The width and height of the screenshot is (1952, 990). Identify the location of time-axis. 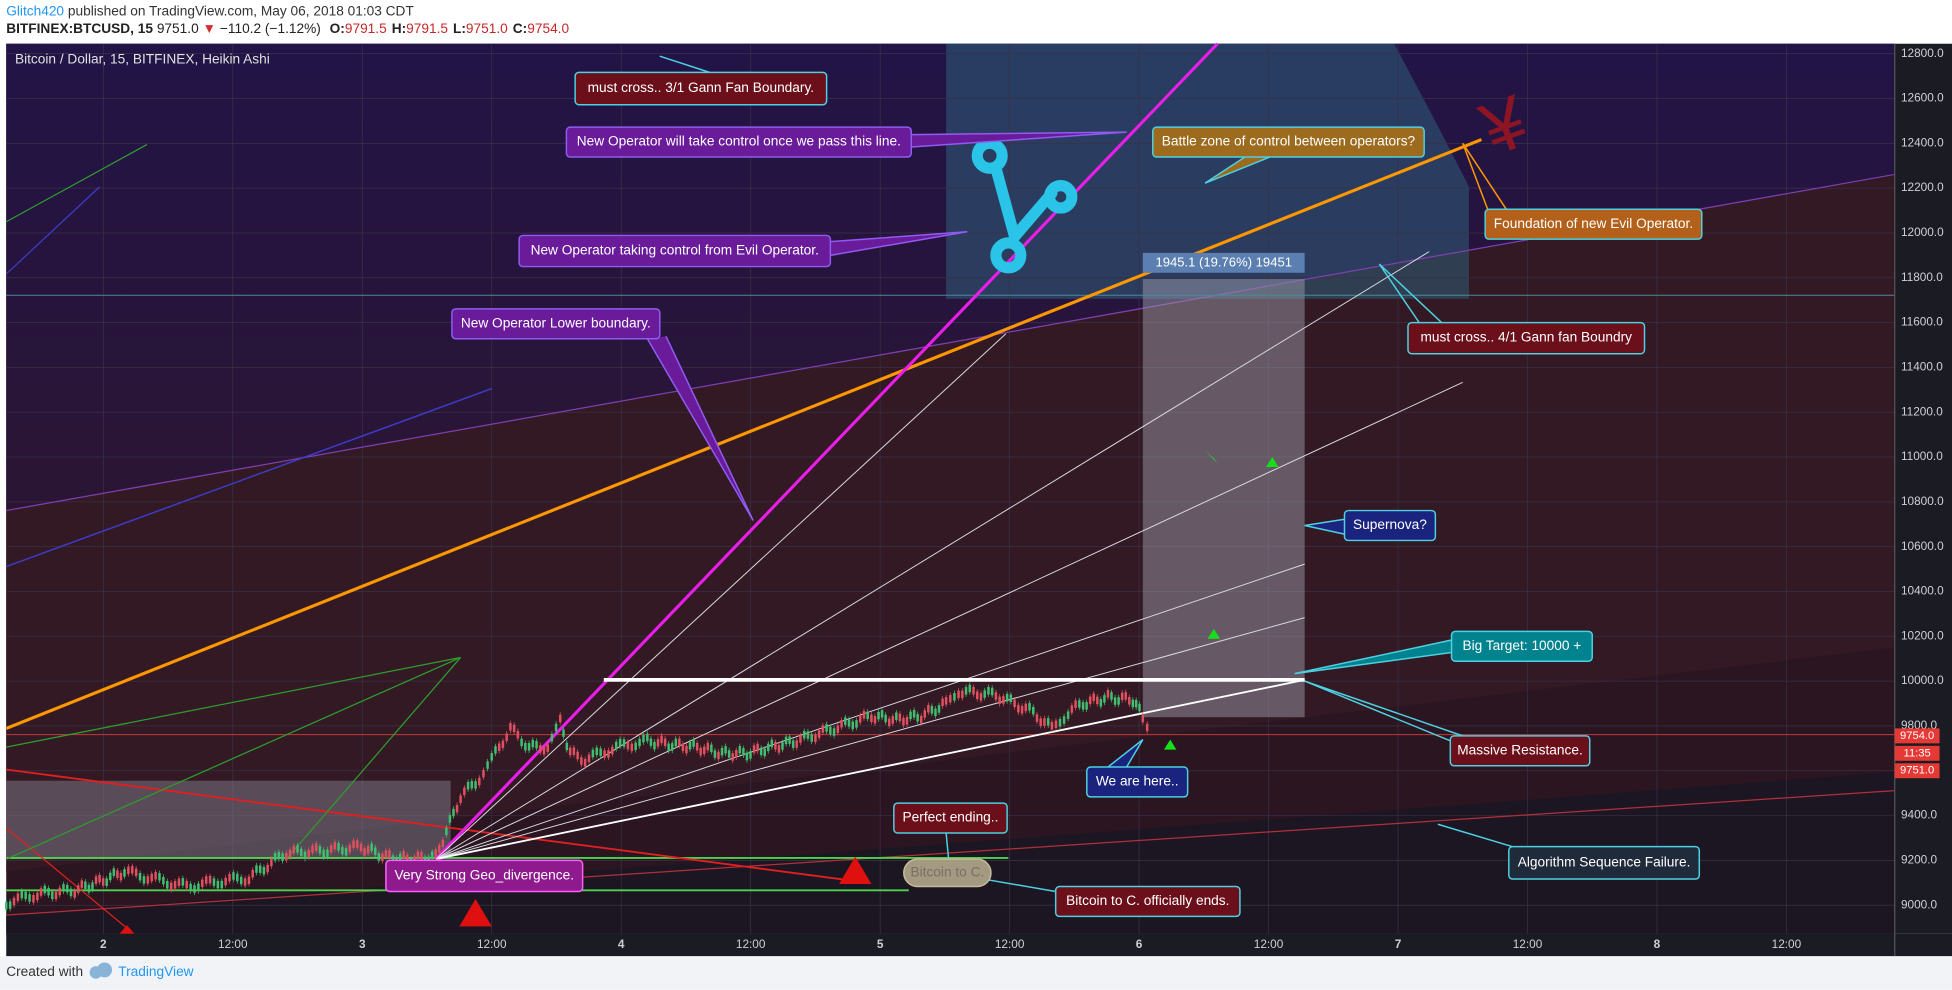
(979, 945).